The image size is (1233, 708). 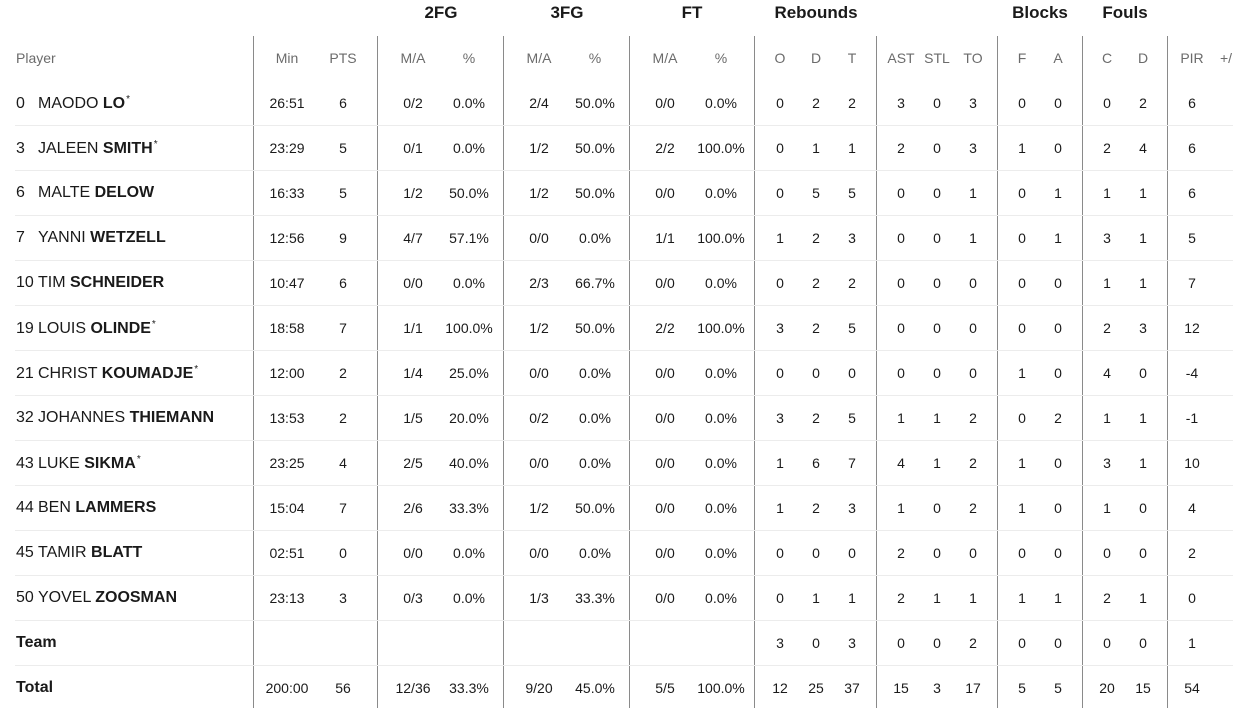 What do you see at coordinates (780, 58) in the screenshot?
I see `column-header-reb_o: O` at bounding box center [780, 58].